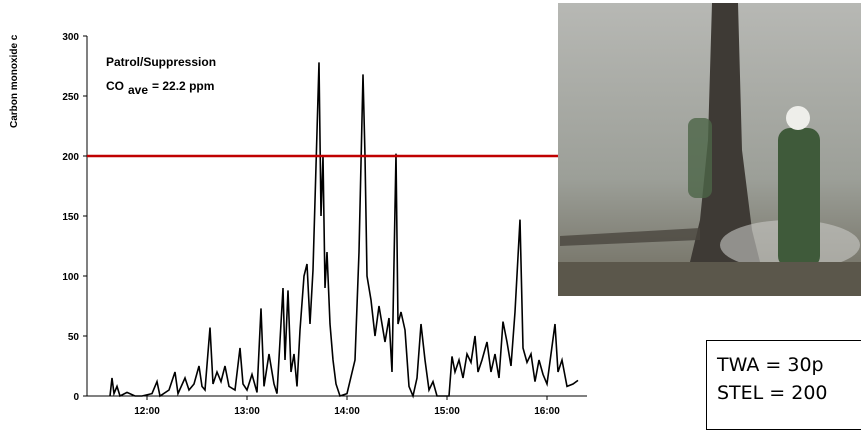 Image resolution: width=861 pixels, height=430 pixels. Describe the element at coordinates (70, 277) in the screenshot. I see `y-tick-label: 100` at that location.